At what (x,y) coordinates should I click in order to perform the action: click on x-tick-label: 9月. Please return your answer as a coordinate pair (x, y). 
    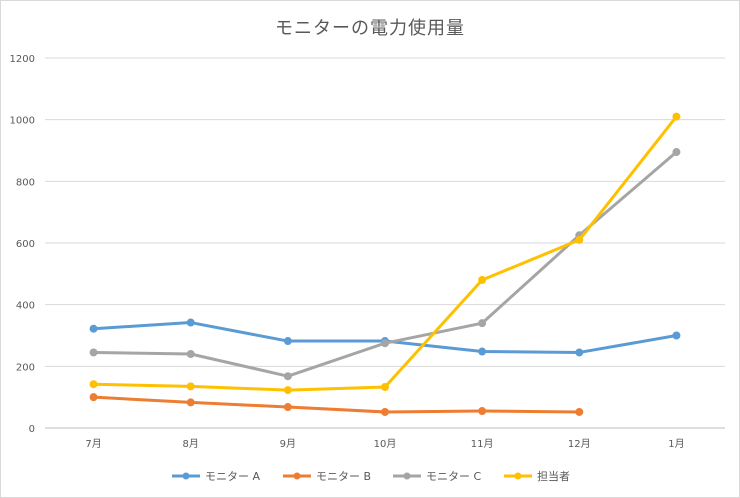
    Looking at the image, I should click on (288, 444).